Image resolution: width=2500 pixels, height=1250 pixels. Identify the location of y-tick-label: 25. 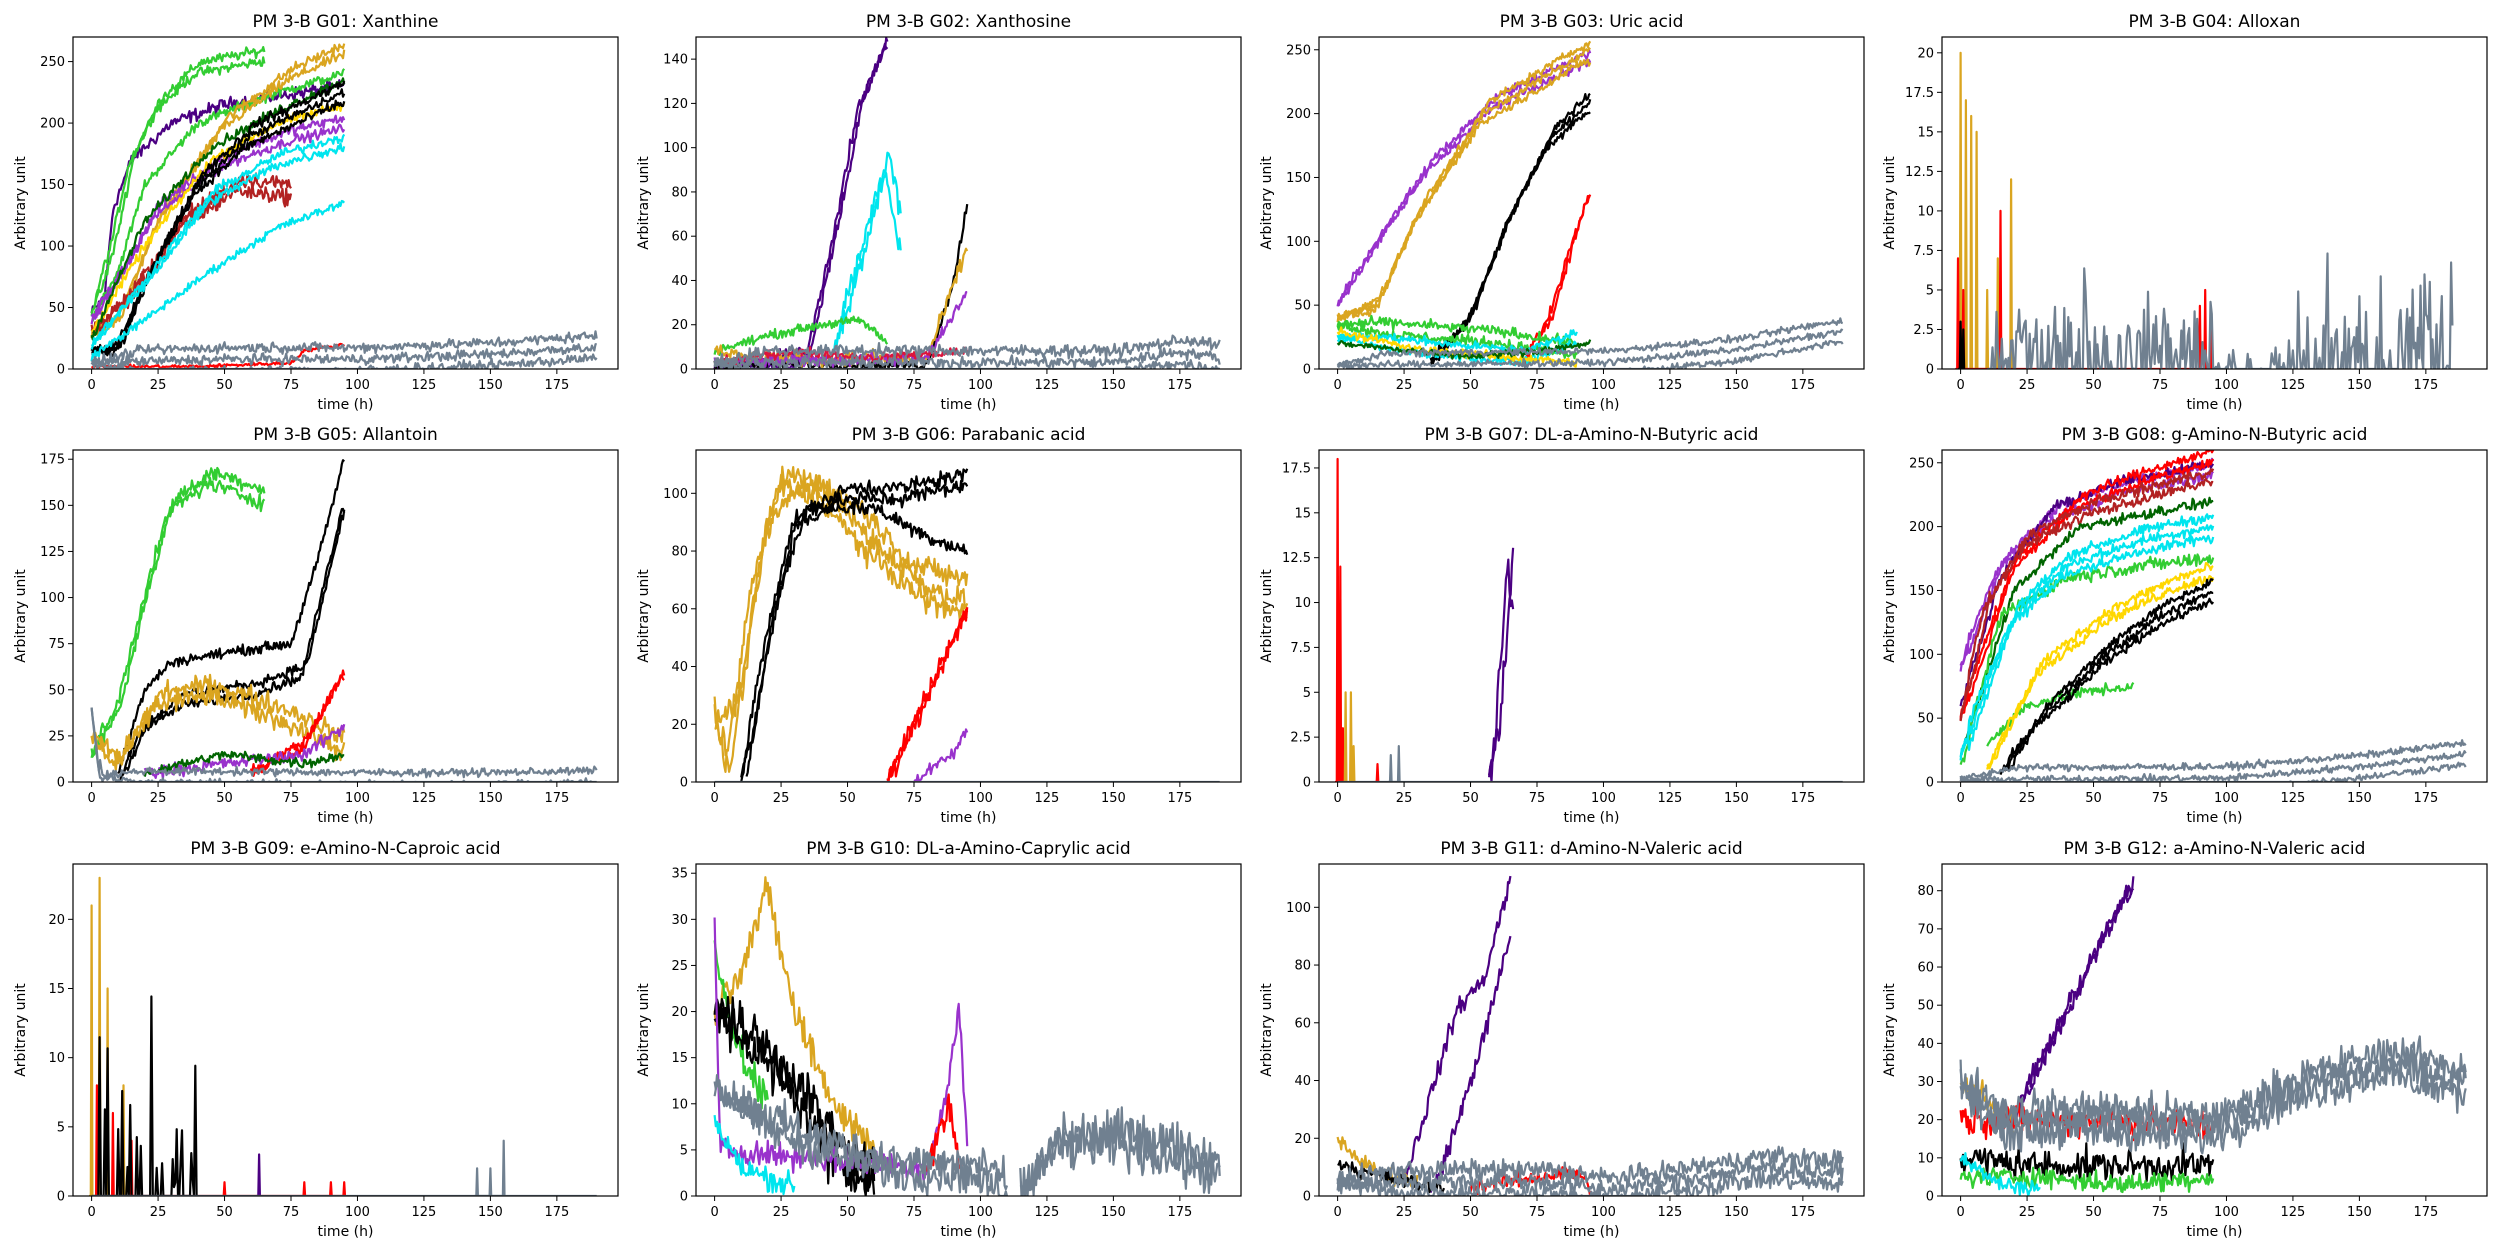
(56, 736).